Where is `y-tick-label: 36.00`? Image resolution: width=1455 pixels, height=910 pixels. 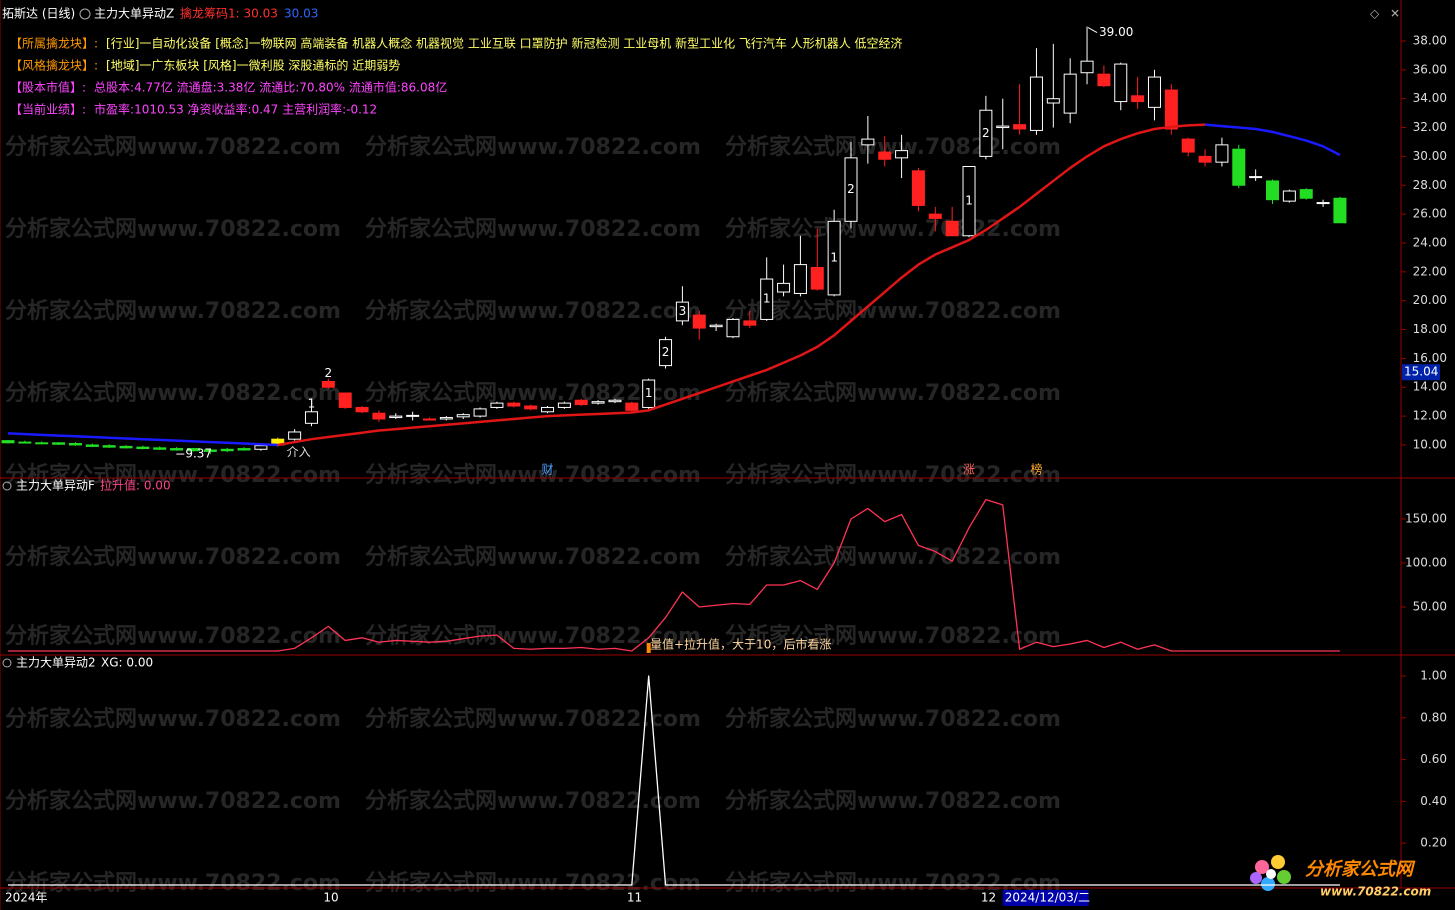
y-tick-label: 36.00 is located at coordinates (1430, 69).